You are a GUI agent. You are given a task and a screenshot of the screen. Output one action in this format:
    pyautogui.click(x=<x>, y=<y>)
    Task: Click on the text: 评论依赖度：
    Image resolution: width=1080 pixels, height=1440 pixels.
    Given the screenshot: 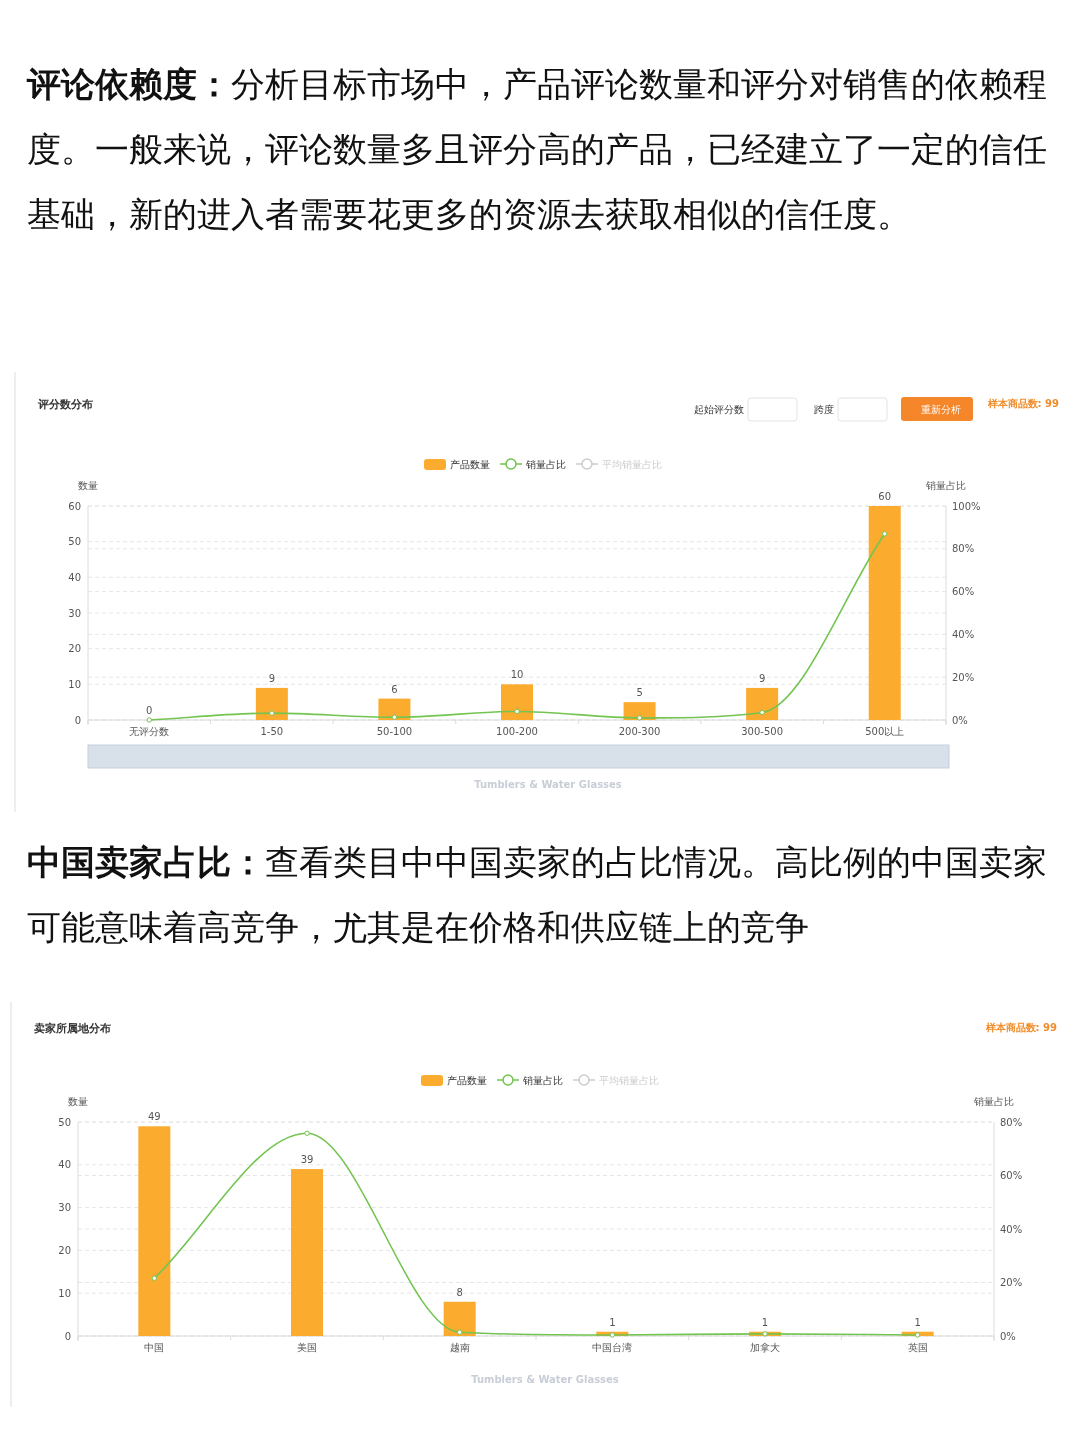 What is the action you would take?
    pyautogui.click(x=129, y=84)
    